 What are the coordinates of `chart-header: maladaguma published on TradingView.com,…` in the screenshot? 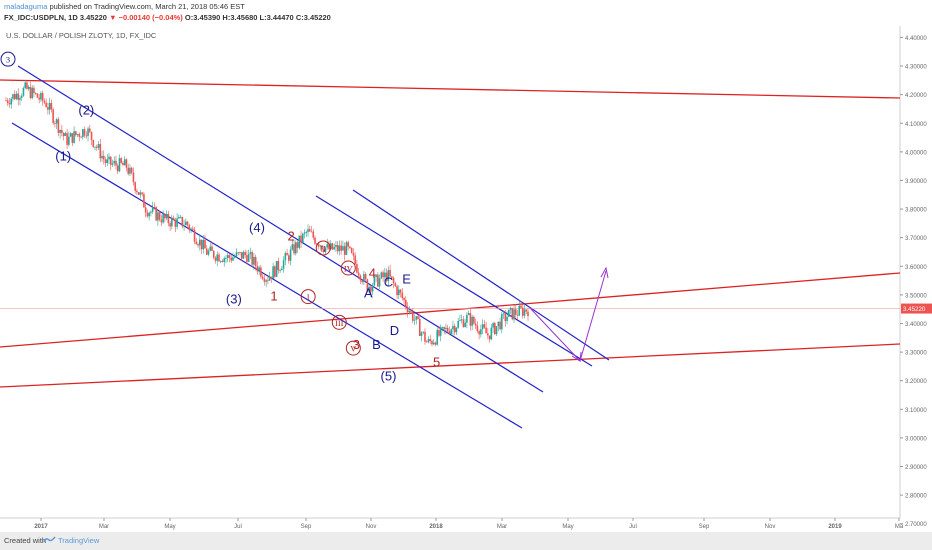 It's located at (466, 13).